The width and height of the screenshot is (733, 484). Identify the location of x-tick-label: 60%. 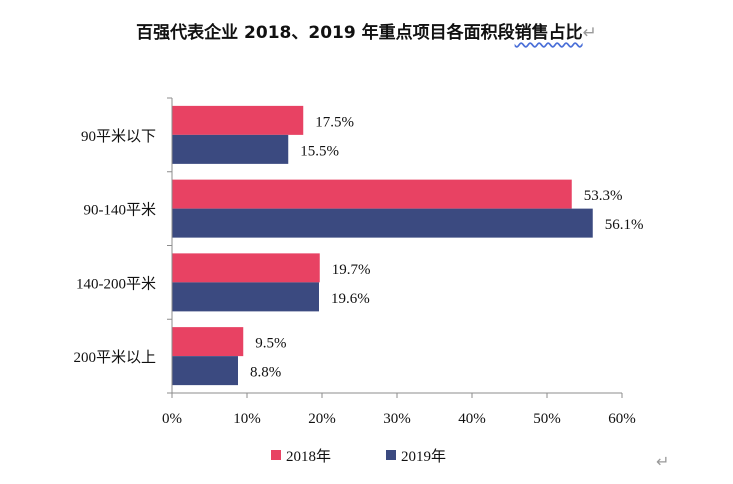
(622, 419).